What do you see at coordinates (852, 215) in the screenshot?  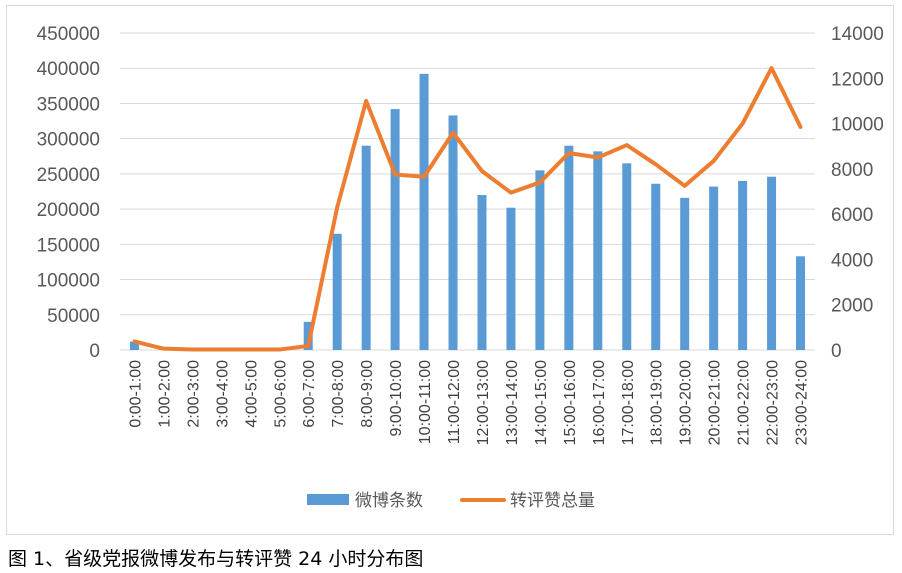 I see `y-right-tick-label: 6000` at bounding box center [852, 215].